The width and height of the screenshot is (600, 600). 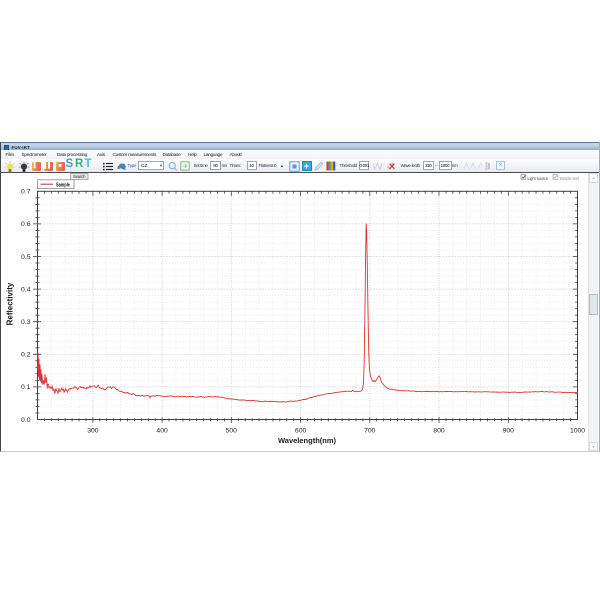 I want to click on svg-text: 800, so click(x=439, y=431).